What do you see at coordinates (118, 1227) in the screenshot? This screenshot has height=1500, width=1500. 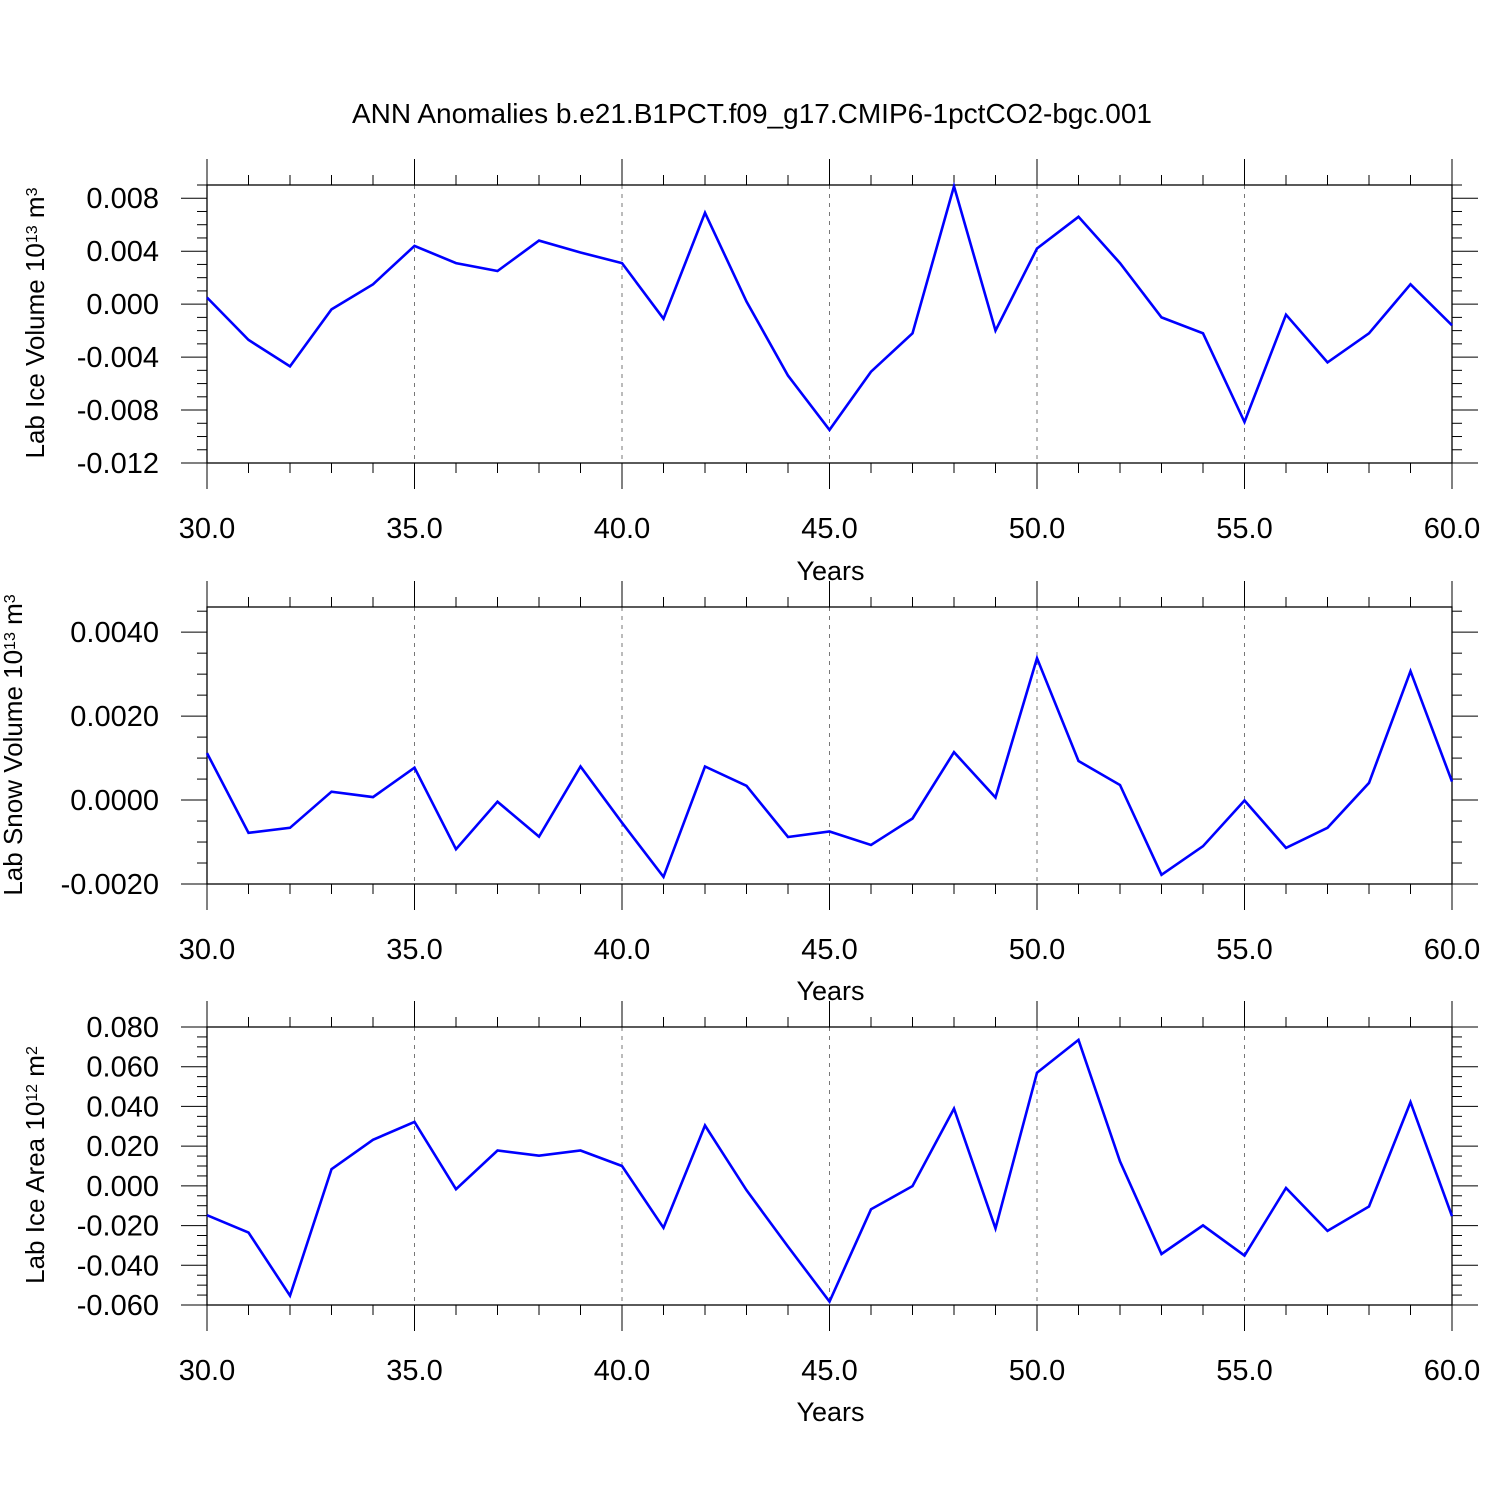 I see `y-tick-label: -0.020` at bounding box center [118, 1227].